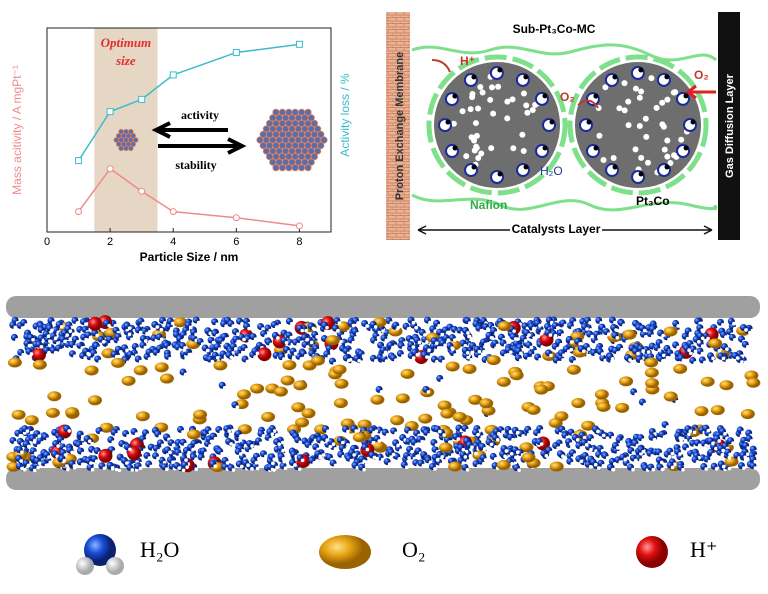 The width and height of the screenshot is (768, 594). Describe the element at coordinates (652, 552) in the screenshot. I see `icon` at that location.